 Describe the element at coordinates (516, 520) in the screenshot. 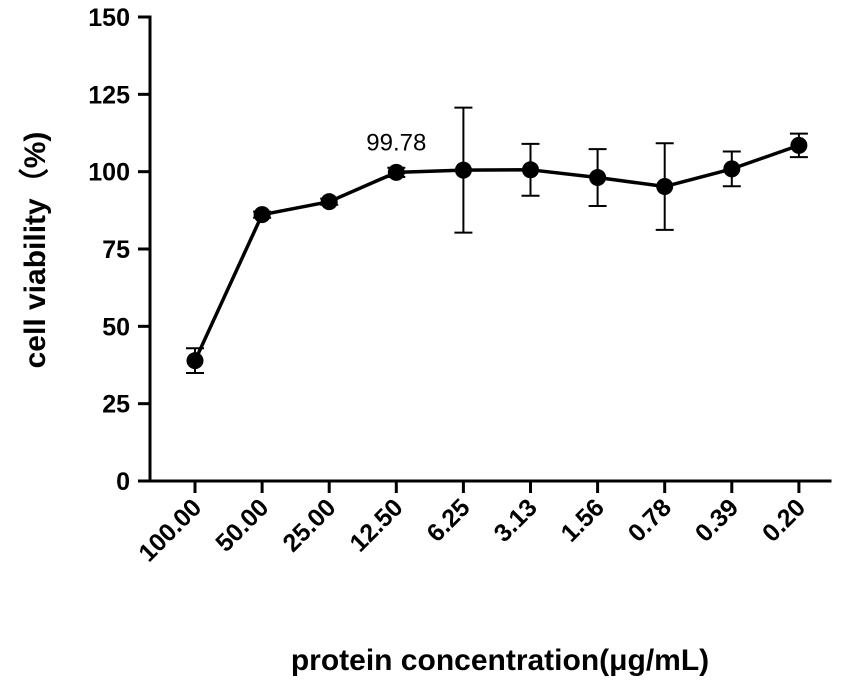

I see `x-tick-label: 3.13` at that location.